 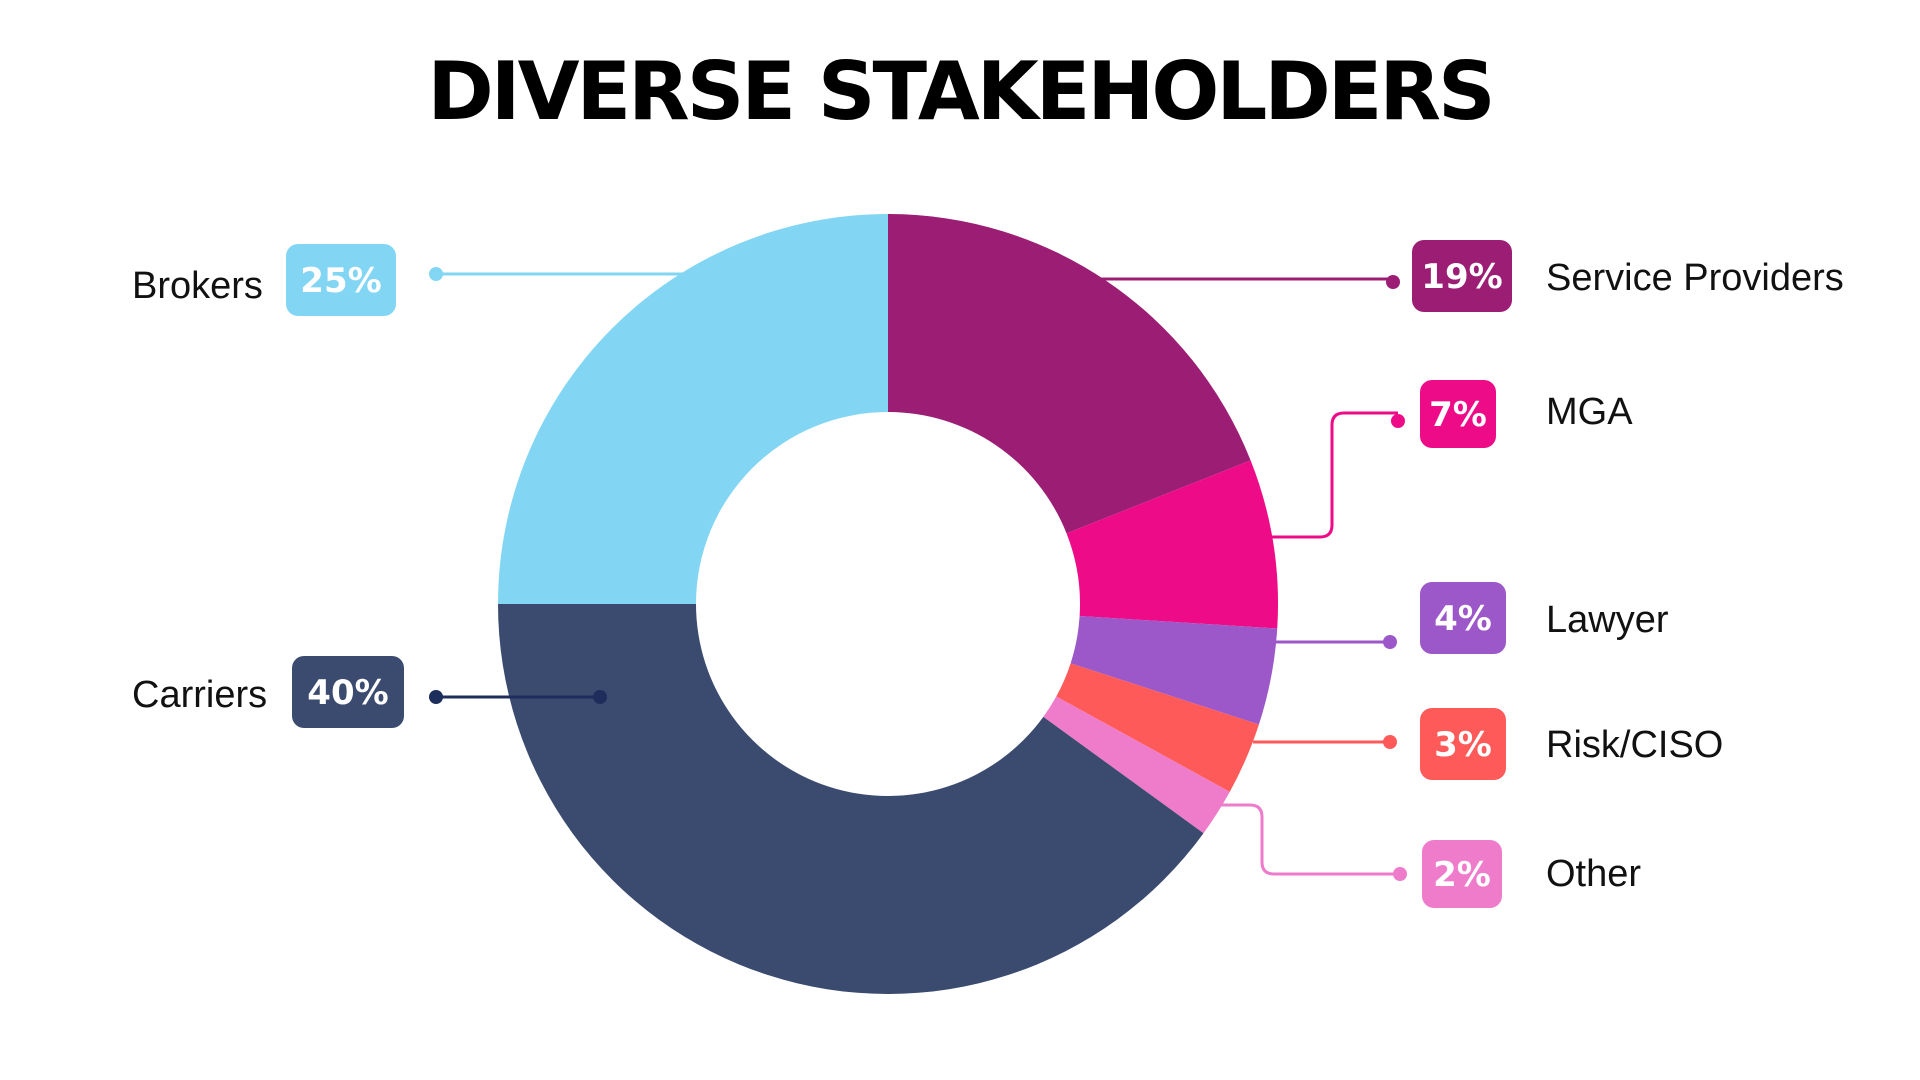 I want to click on badge-risk-ciso, so click(x=1463, y=744).